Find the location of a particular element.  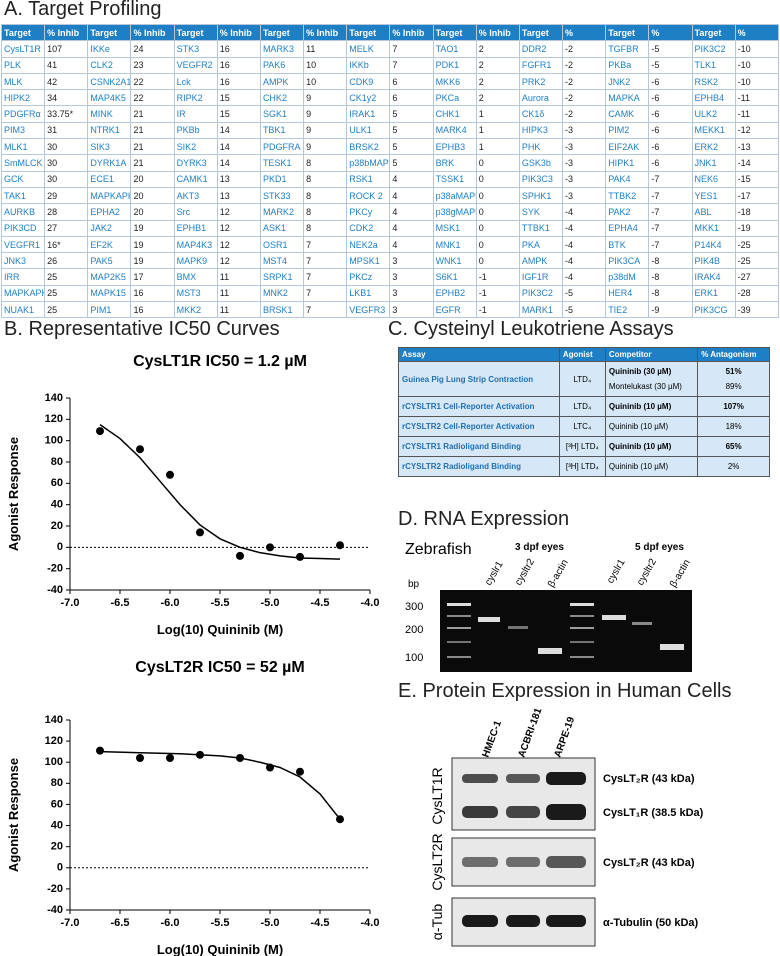

target-cell: PIK3C2 is located at coordinates (713, 49).